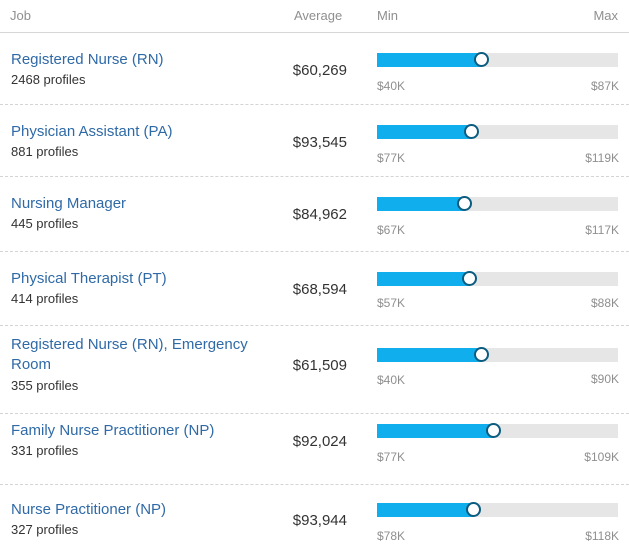 This screenshot has height=551, width=629. Describe the element at coordinates (391, 303) in the screenshot. I see `min-salary: $57K` at that location.